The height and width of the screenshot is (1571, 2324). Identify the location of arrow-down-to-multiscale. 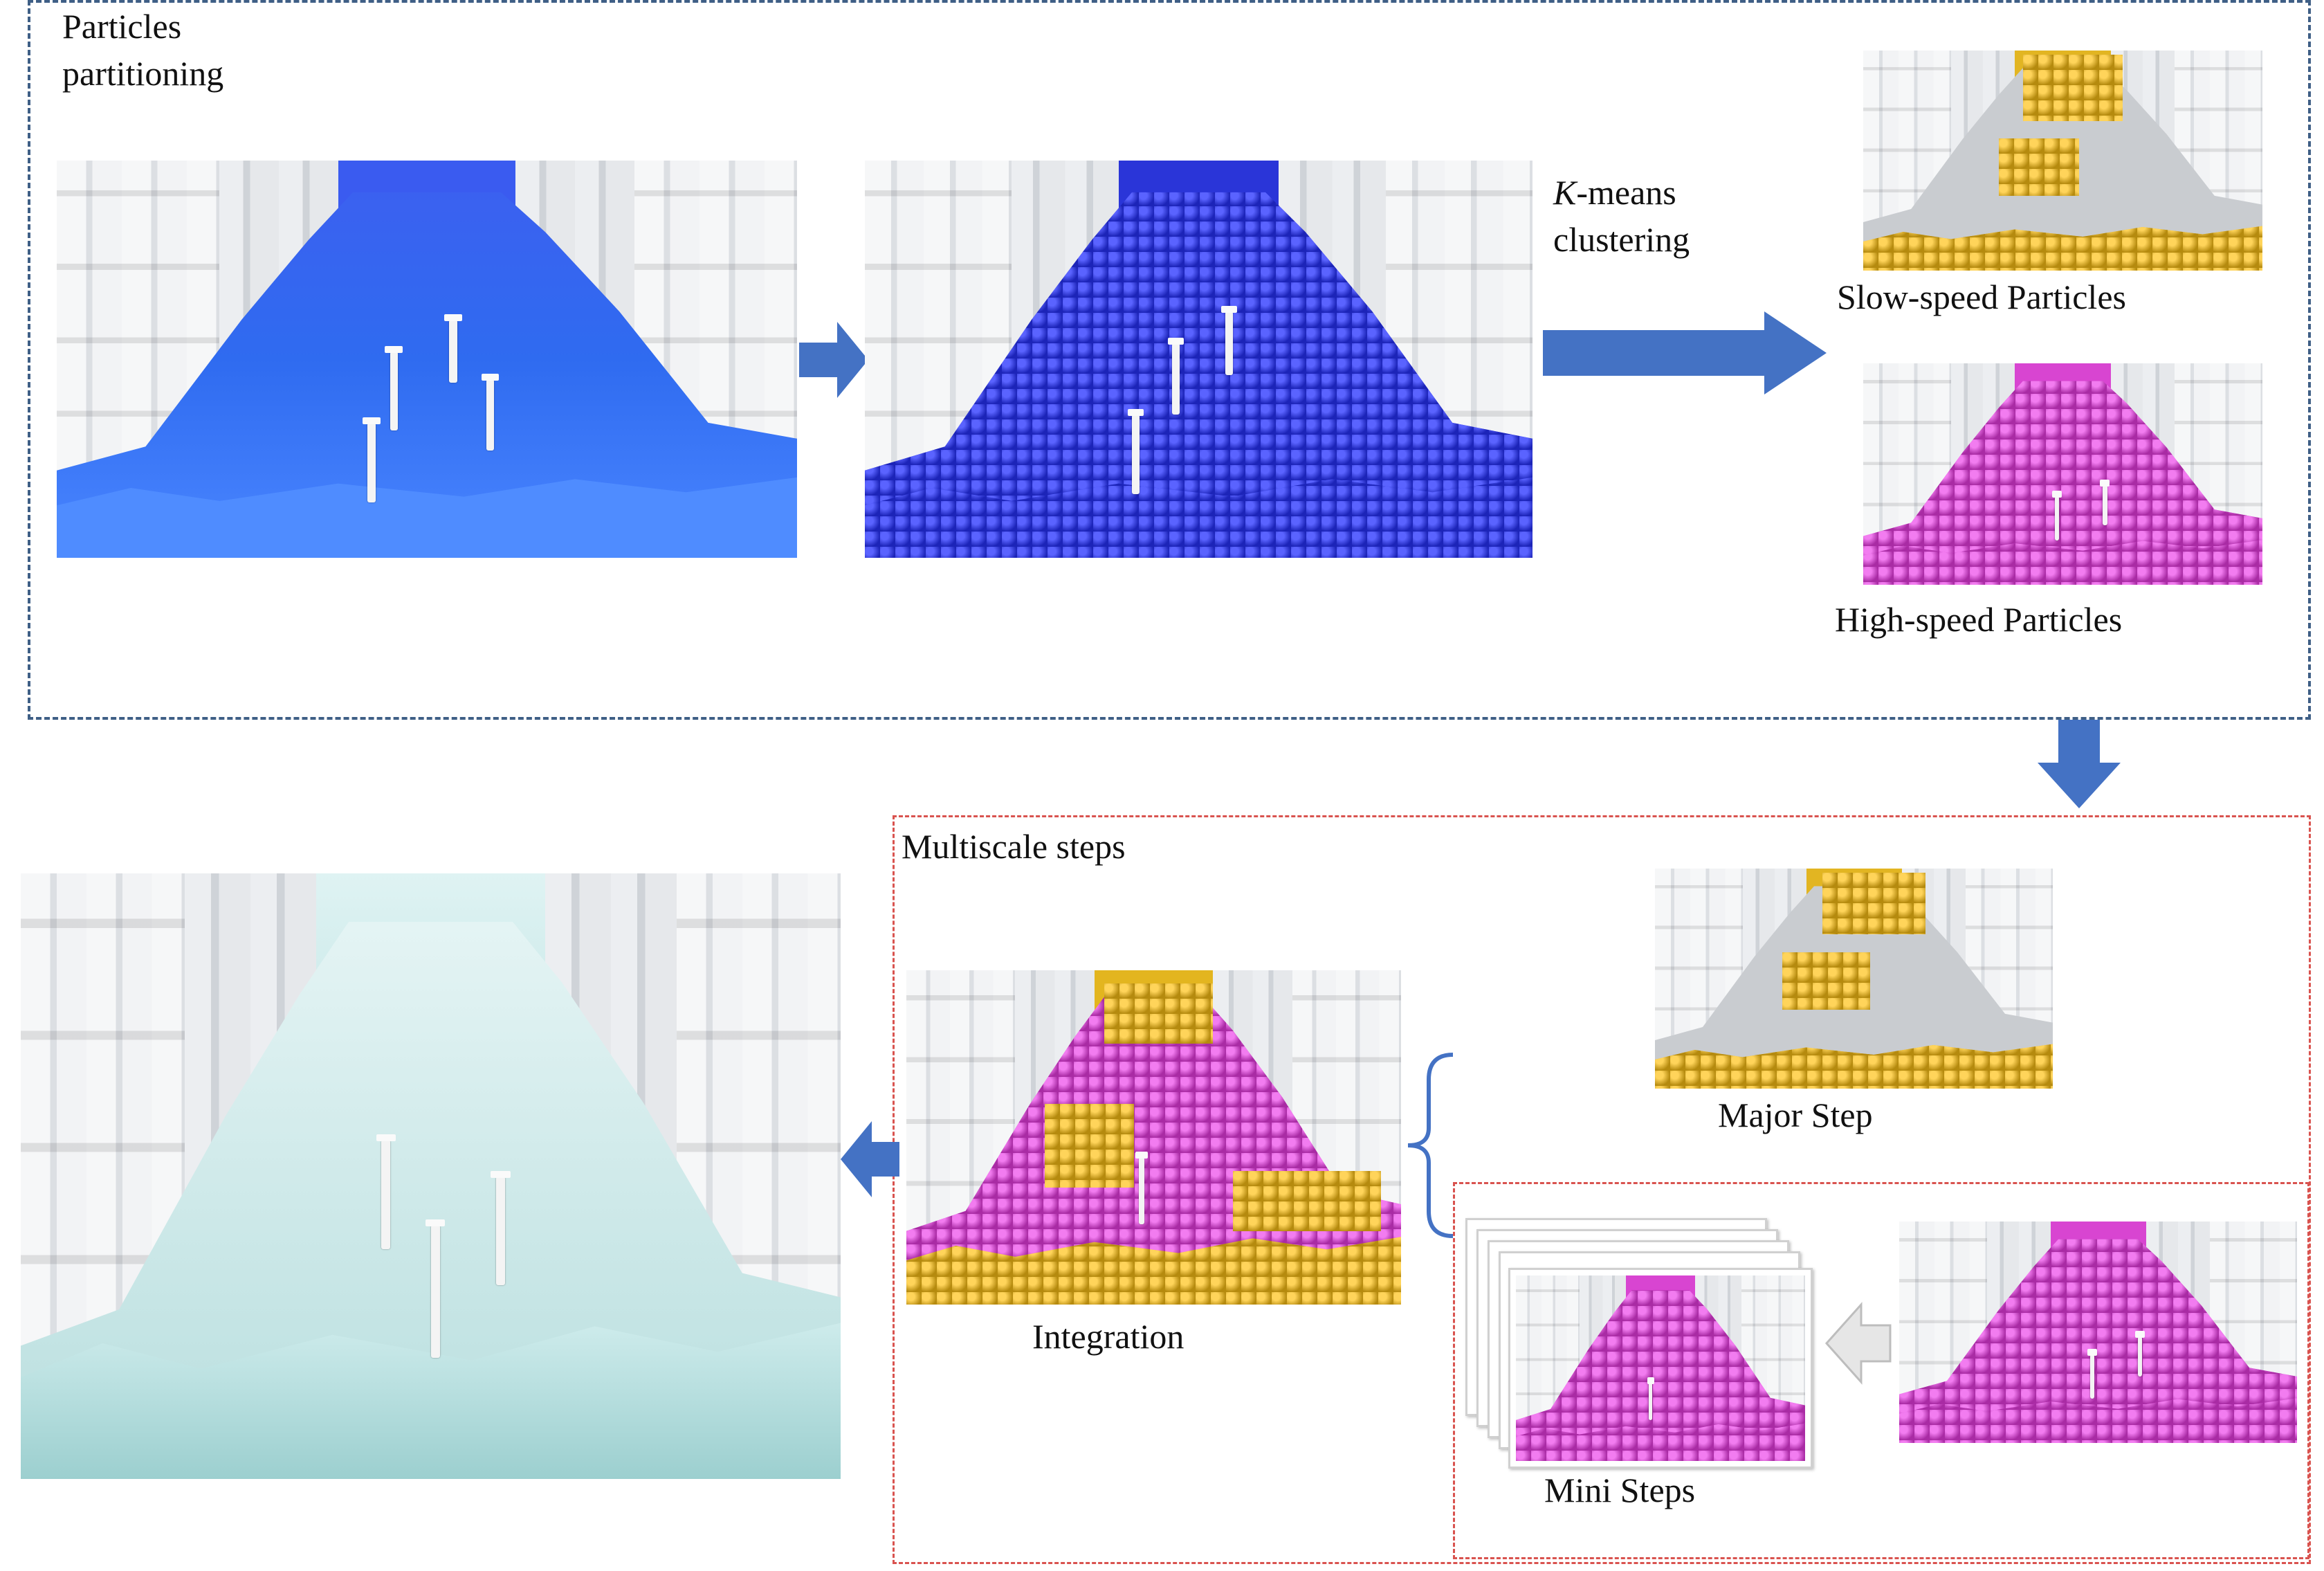
(2079, 764).